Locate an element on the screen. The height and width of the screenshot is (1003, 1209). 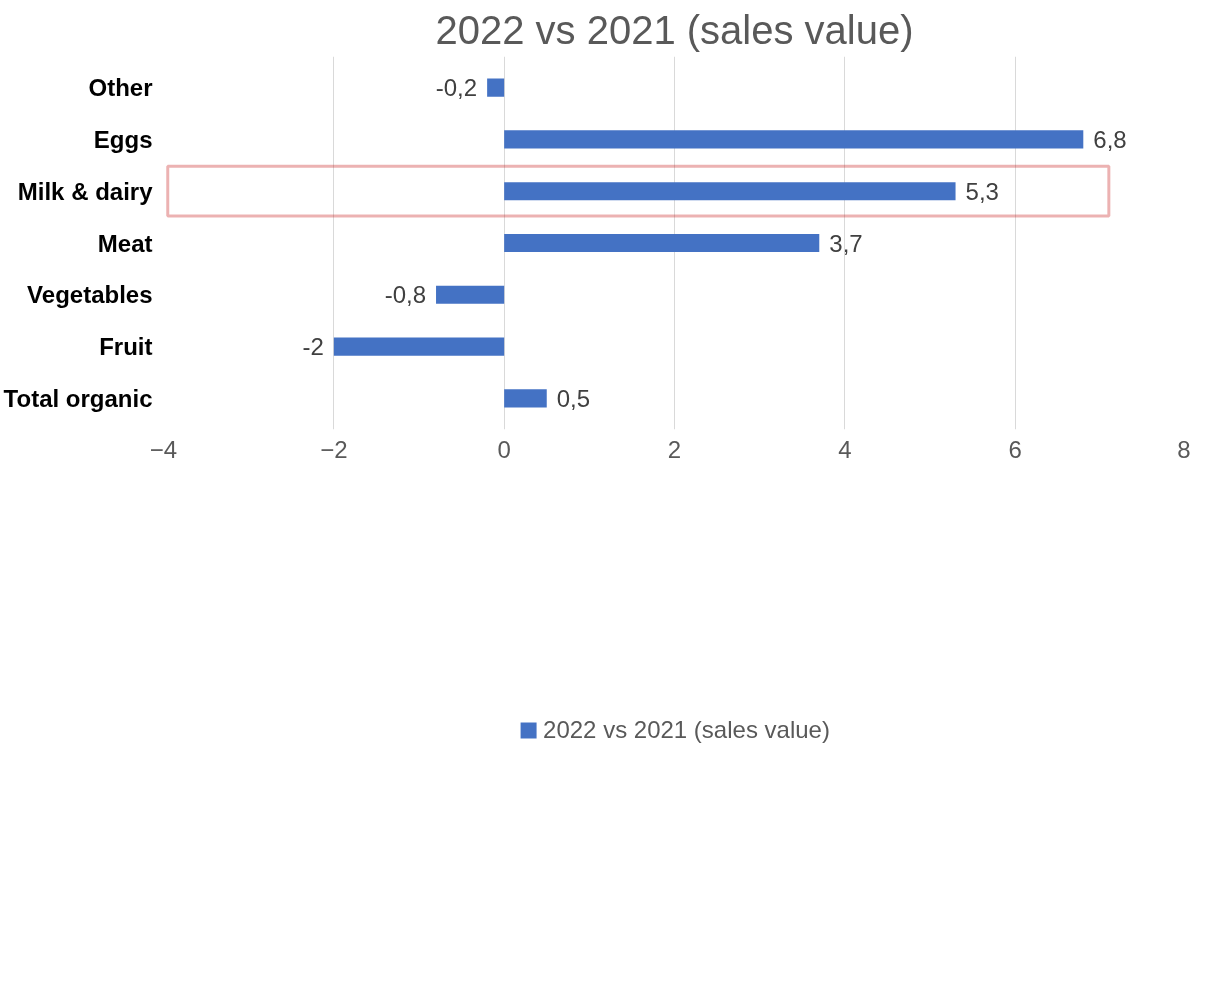
y-tick-label: Vegetables is located at coordinates (90, 295).